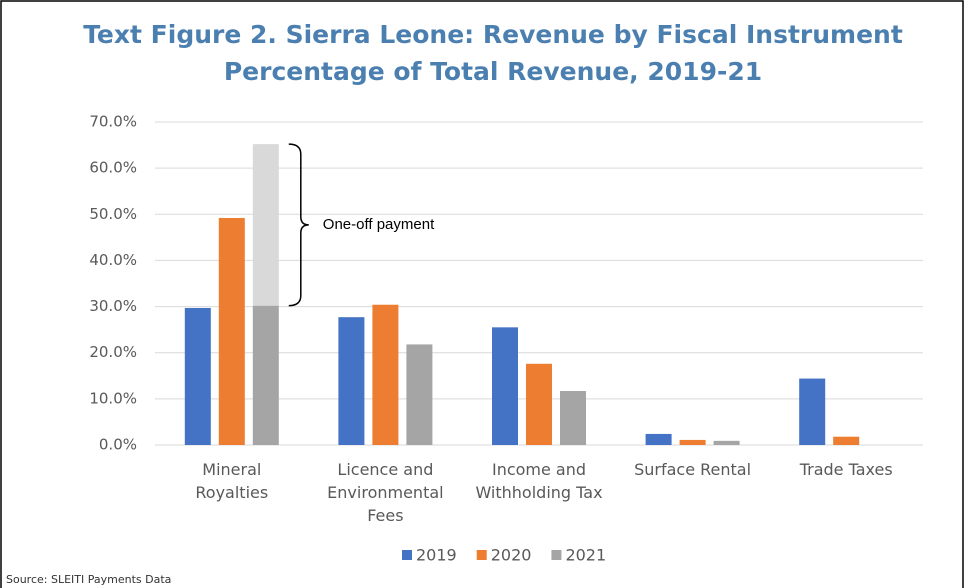  What do you see at coordinates (88, 579) in the screenshot?
I see `source: Source: SLEITI Payments Data` at bounding box center [88, 579].